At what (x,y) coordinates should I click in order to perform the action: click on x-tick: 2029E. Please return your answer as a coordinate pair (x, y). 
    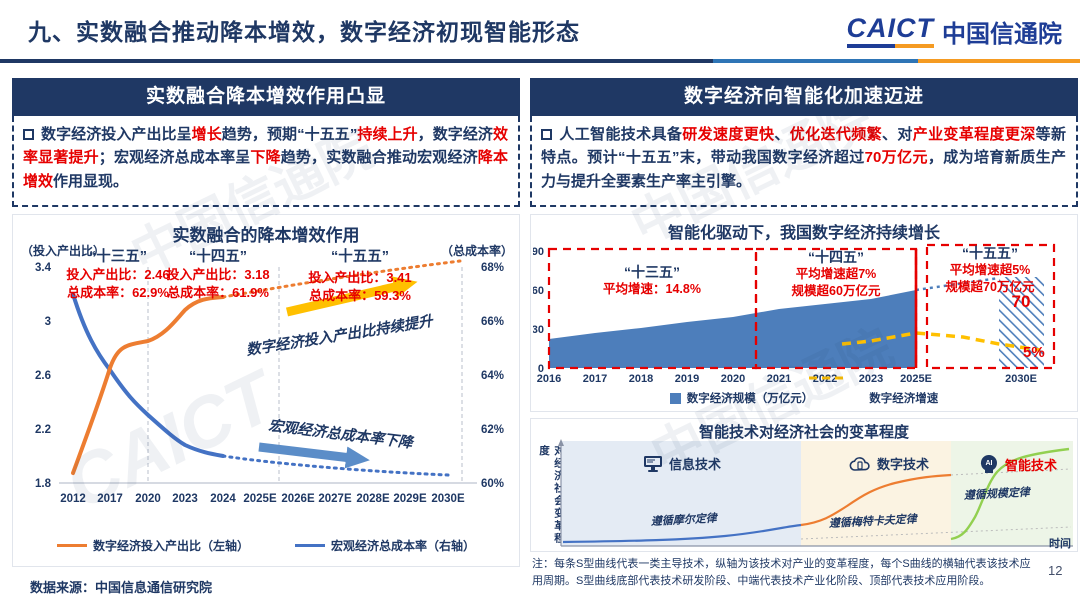
    Looking at the image, I should click on (410, 499).